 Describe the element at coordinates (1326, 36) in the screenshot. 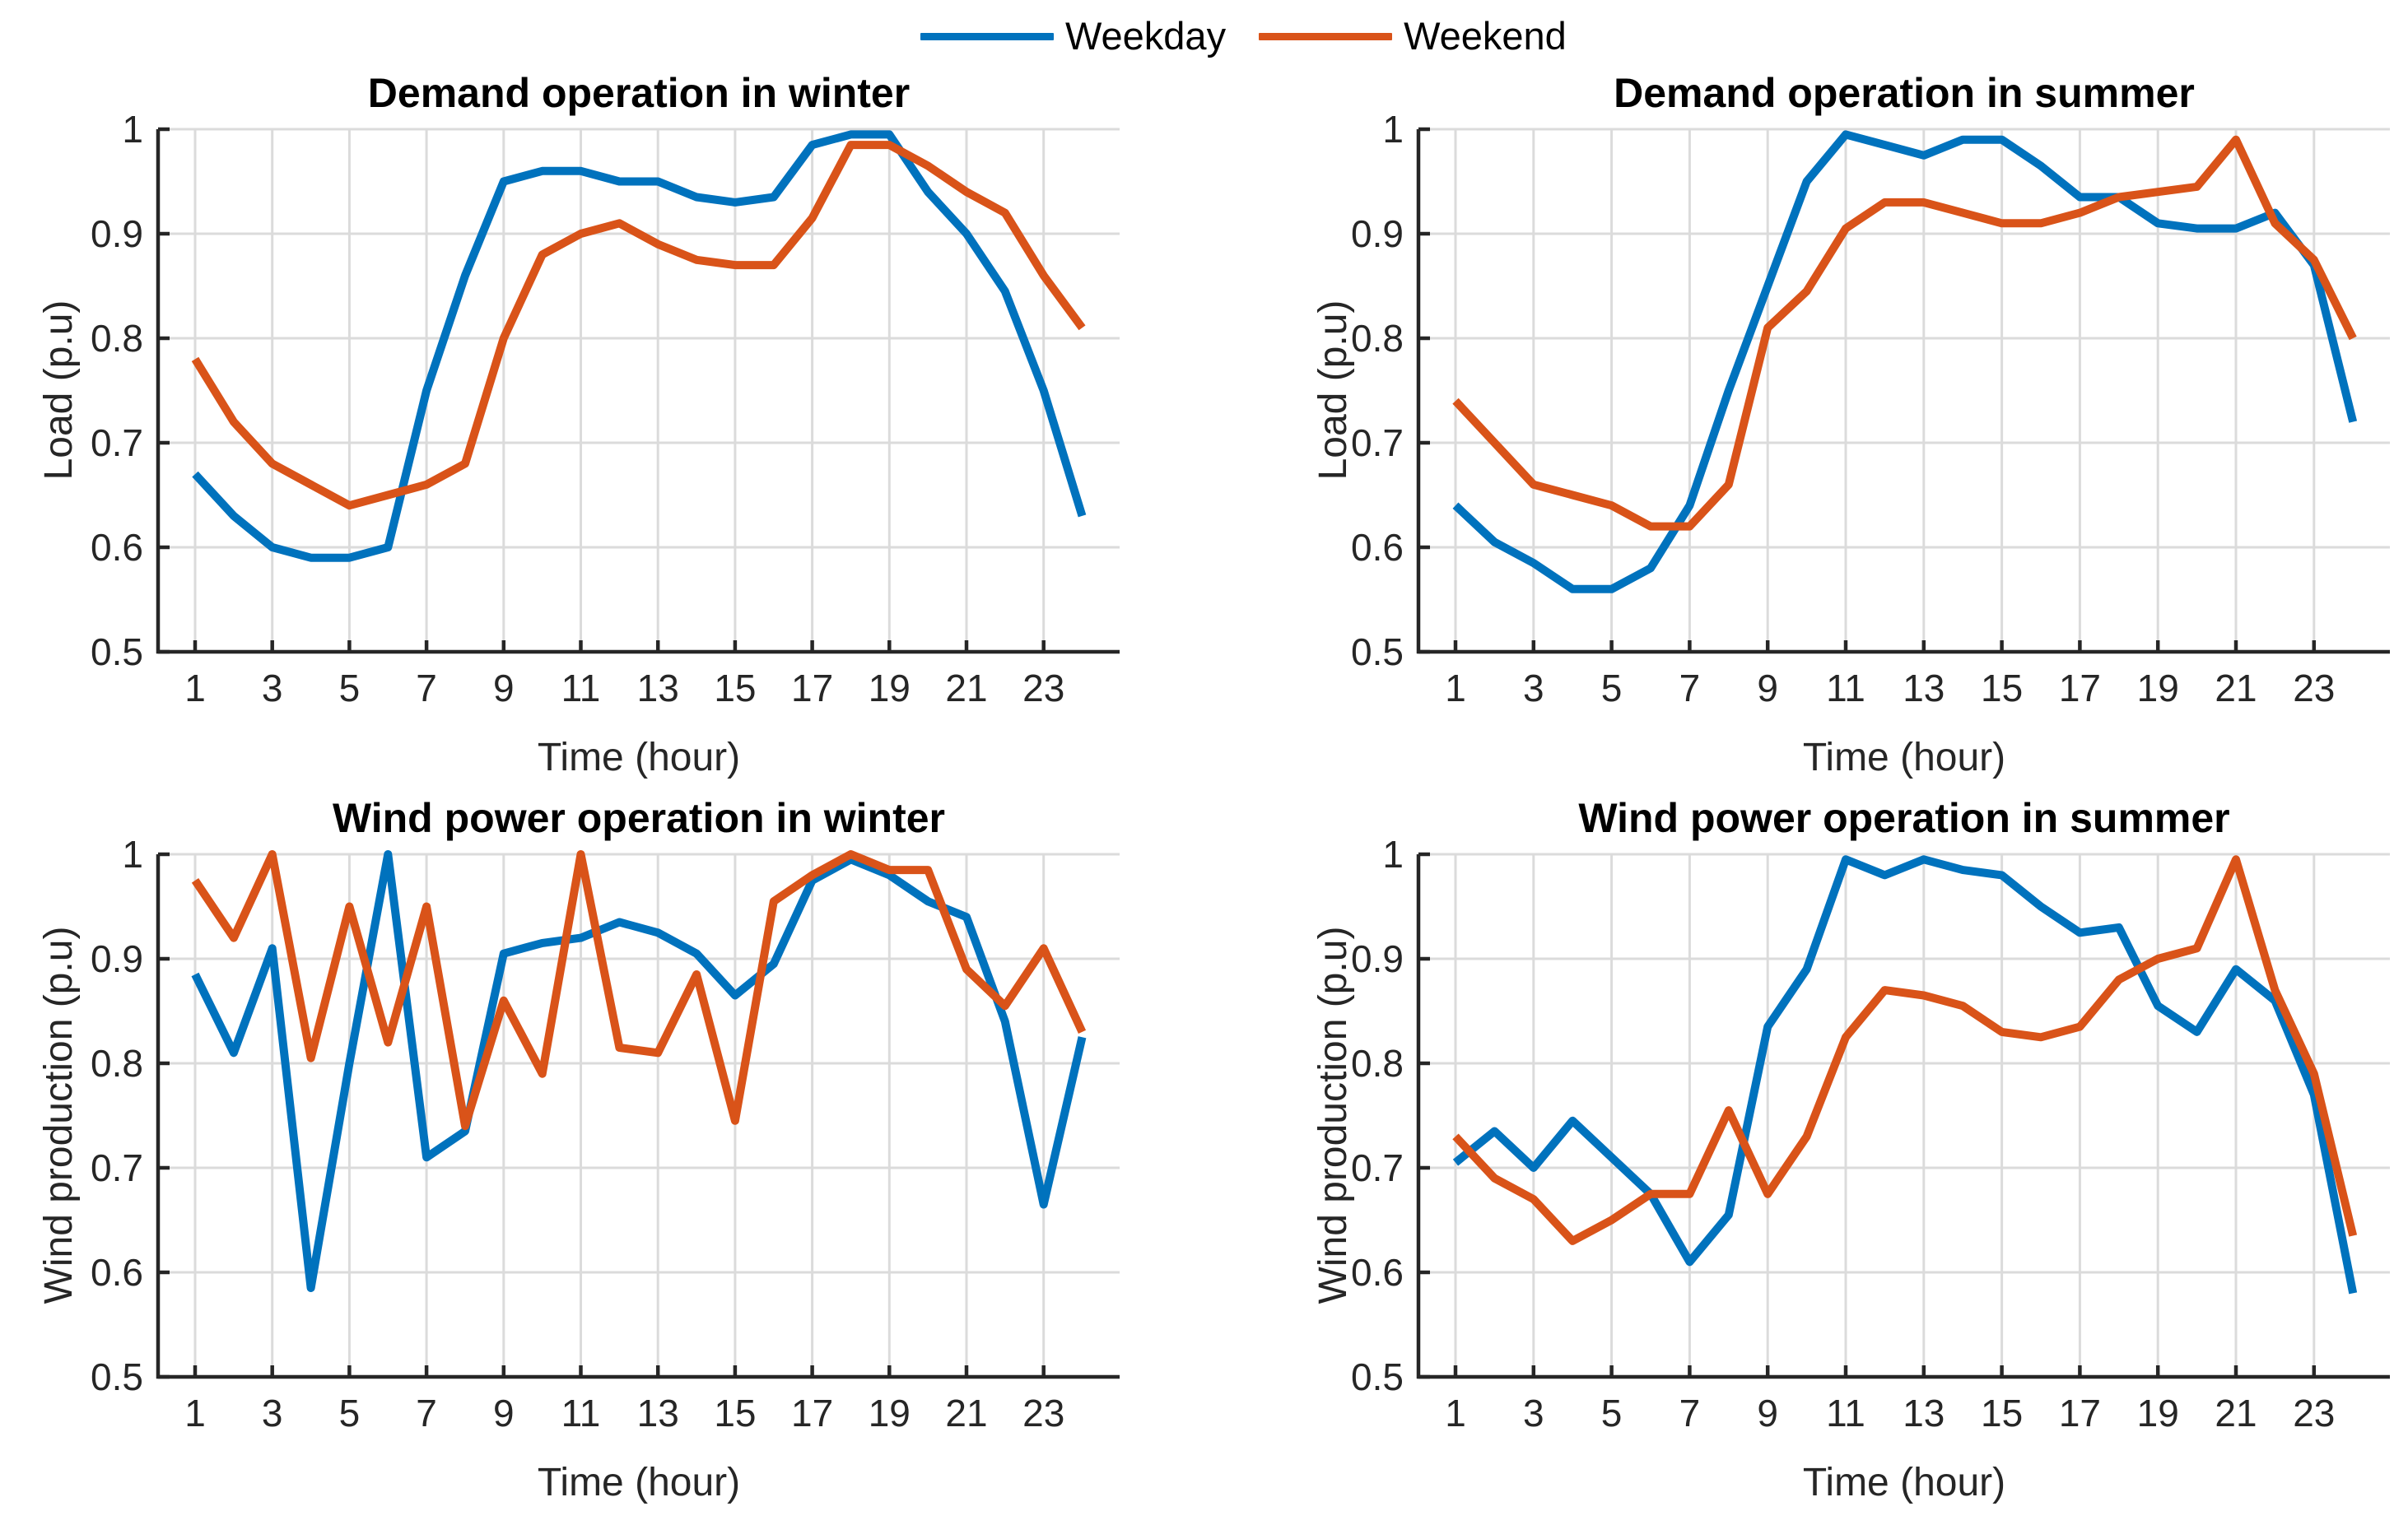

I see `weekend-line-swatch` at that location.